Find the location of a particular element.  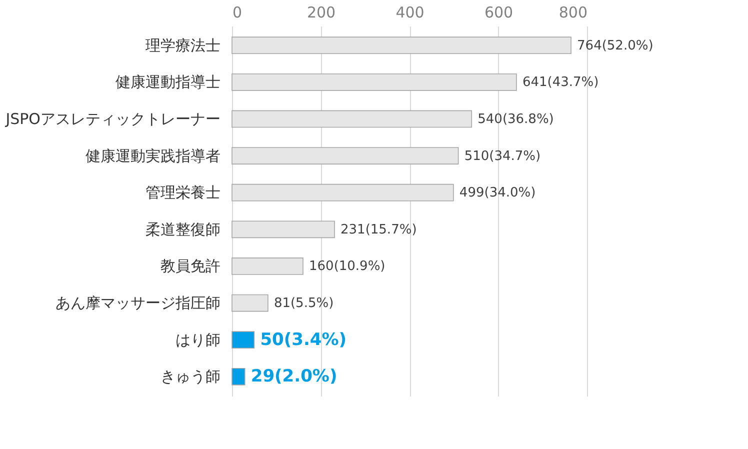

y-tick-label: 健康運動実践指導者 is located at coordinates (153, 155).